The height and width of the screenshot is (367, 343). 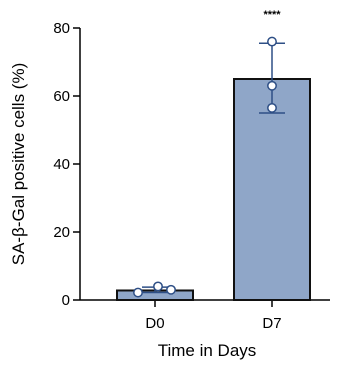 What do you see at coordinates (61, 28) in the screenshot?
I see `y-tick-label-80: 80` at bounding box center [61, 28].